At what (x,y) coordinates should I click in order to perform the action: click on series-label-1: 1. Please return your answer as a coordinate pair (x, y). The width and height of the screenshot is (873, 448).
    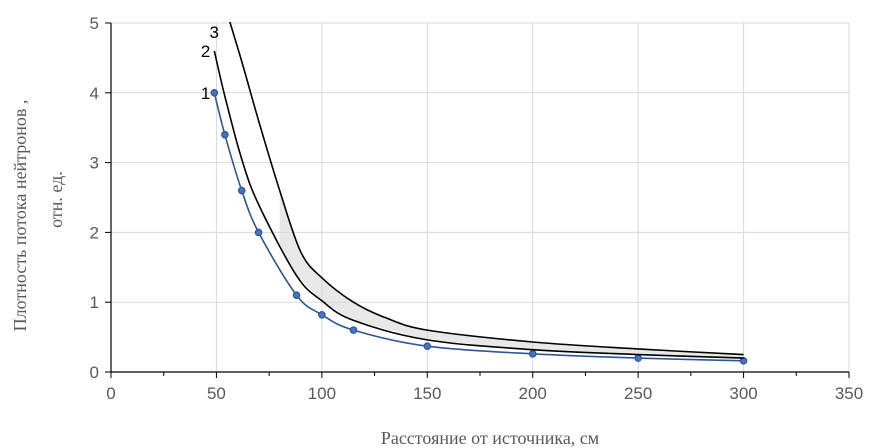
    Looking at the image, I should click on (205, 93).